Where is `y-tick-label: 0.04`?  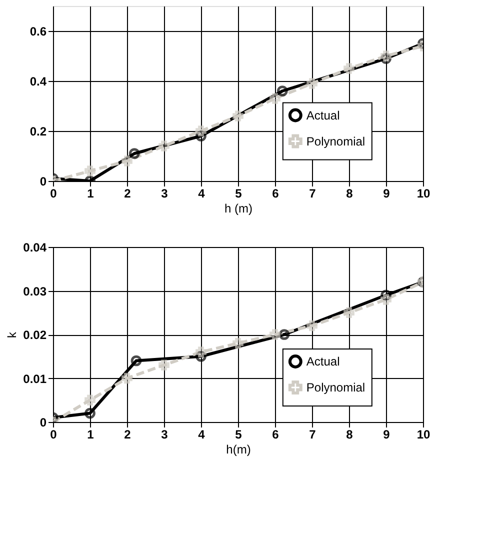 y-tick-label: 0.04 is located at coordinates (35, 247).